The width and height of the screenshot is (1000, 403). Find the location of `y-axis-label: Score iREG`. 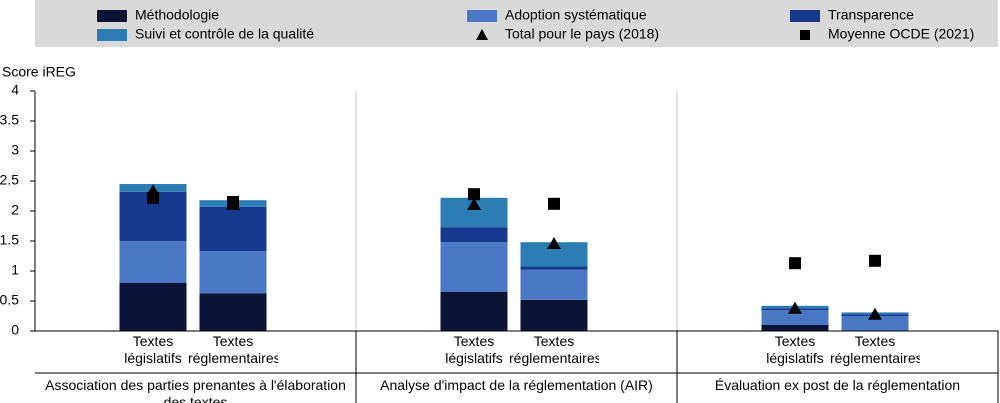

y-axis-label: Score iREG is located at coordinates (39, 72).